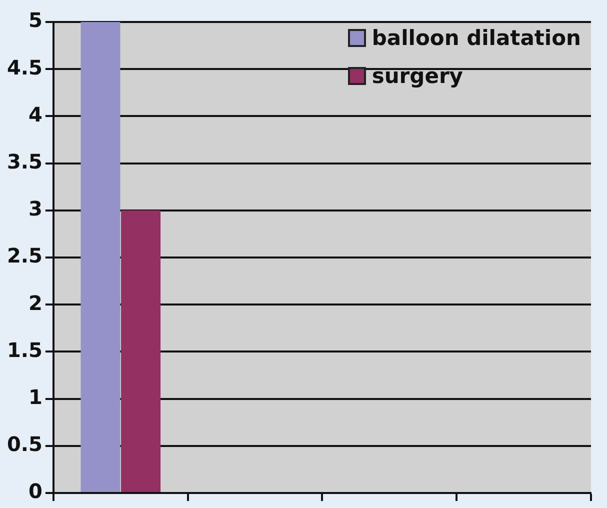  Describe the element at coordinates (24, 256) in the screenshot. I see `y-tick-label: 2.5` at that location.